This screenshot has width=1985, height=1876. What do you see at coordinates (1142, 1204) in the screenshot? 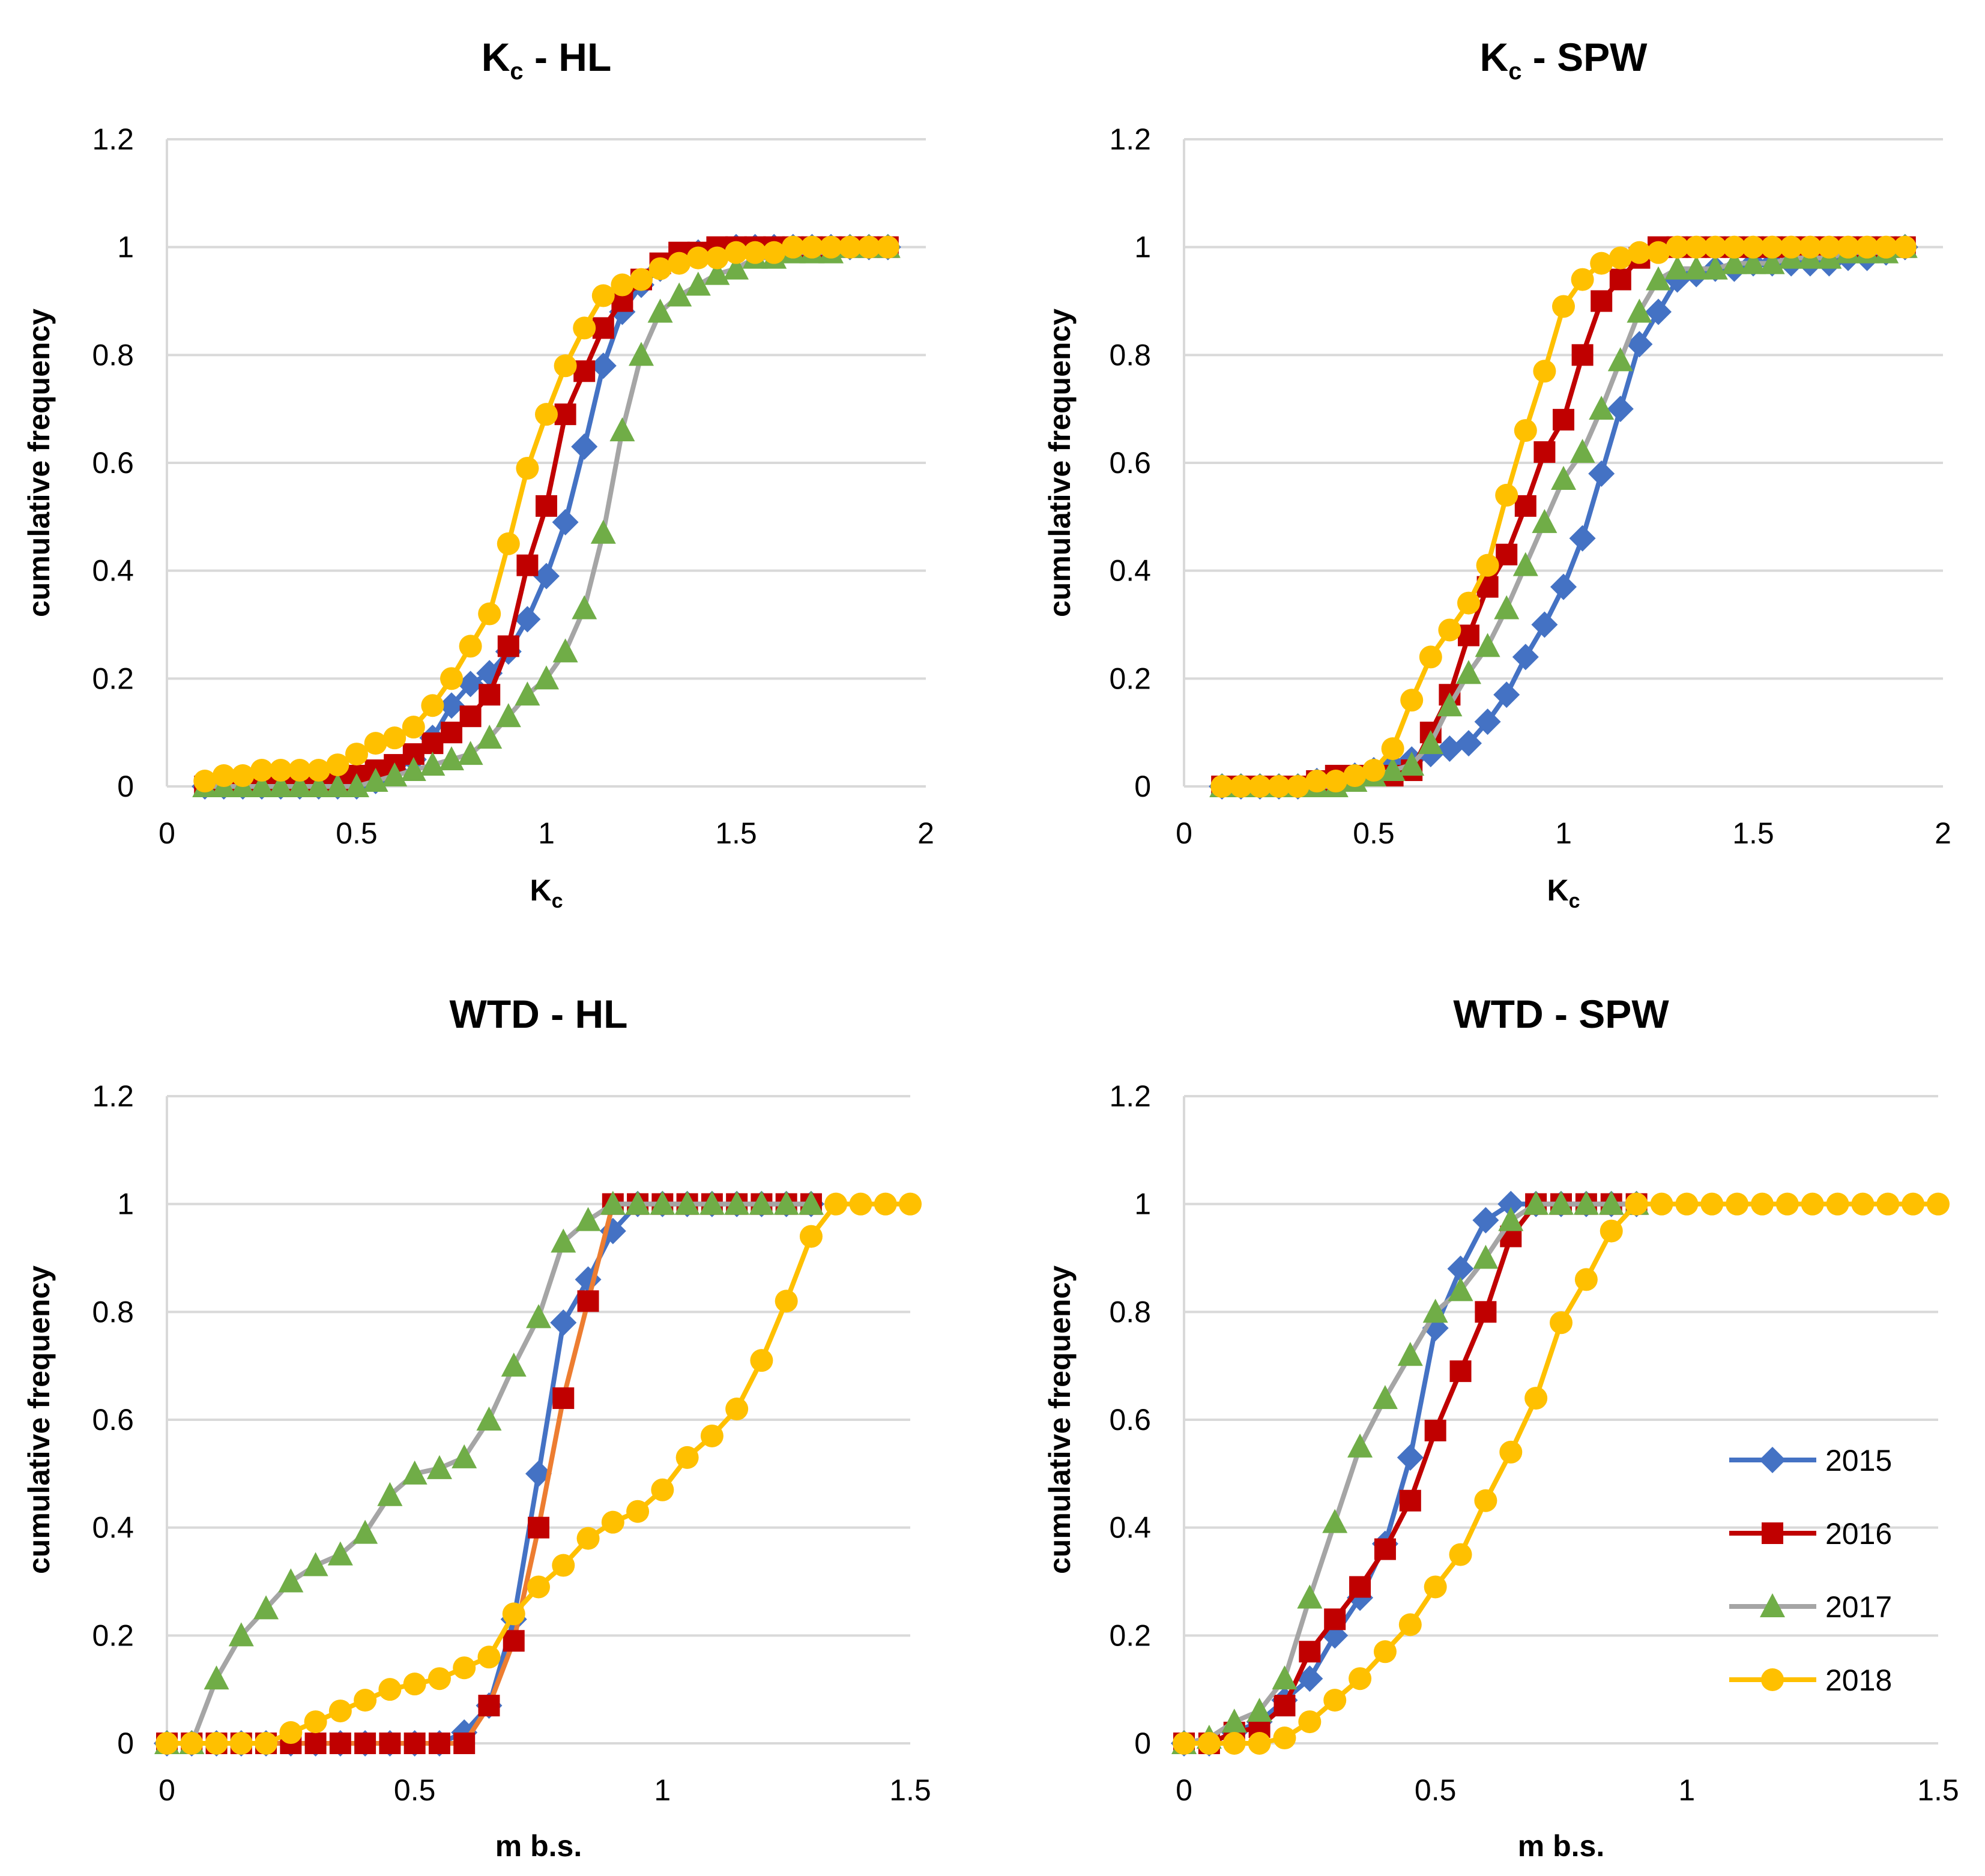
I see `y-tick-label: 1` at bounding box center [1142, 1204].